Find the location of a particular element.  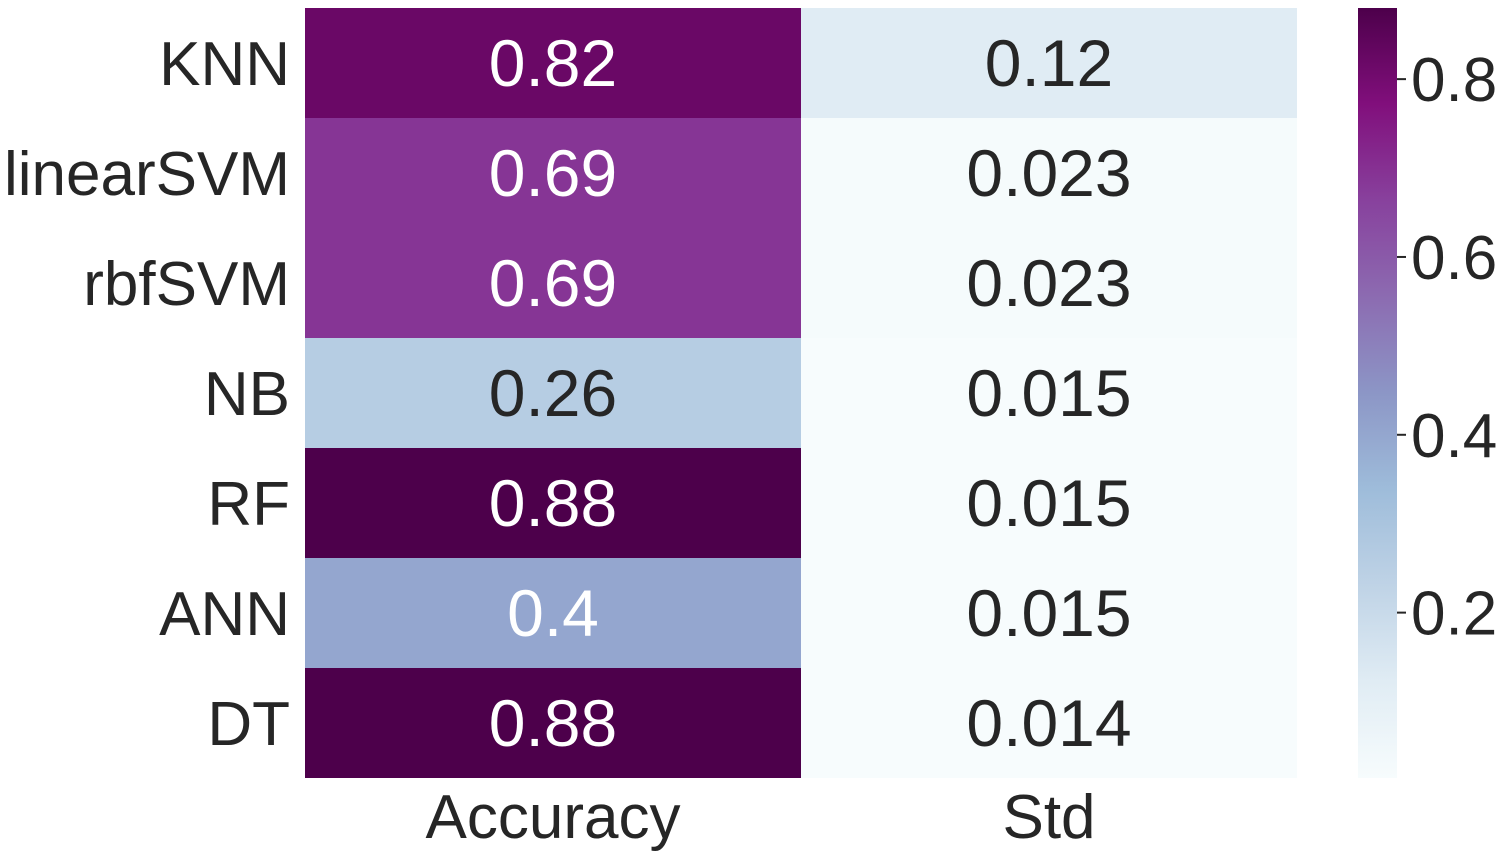

row-label: NB is located at coordinates (247, 394).